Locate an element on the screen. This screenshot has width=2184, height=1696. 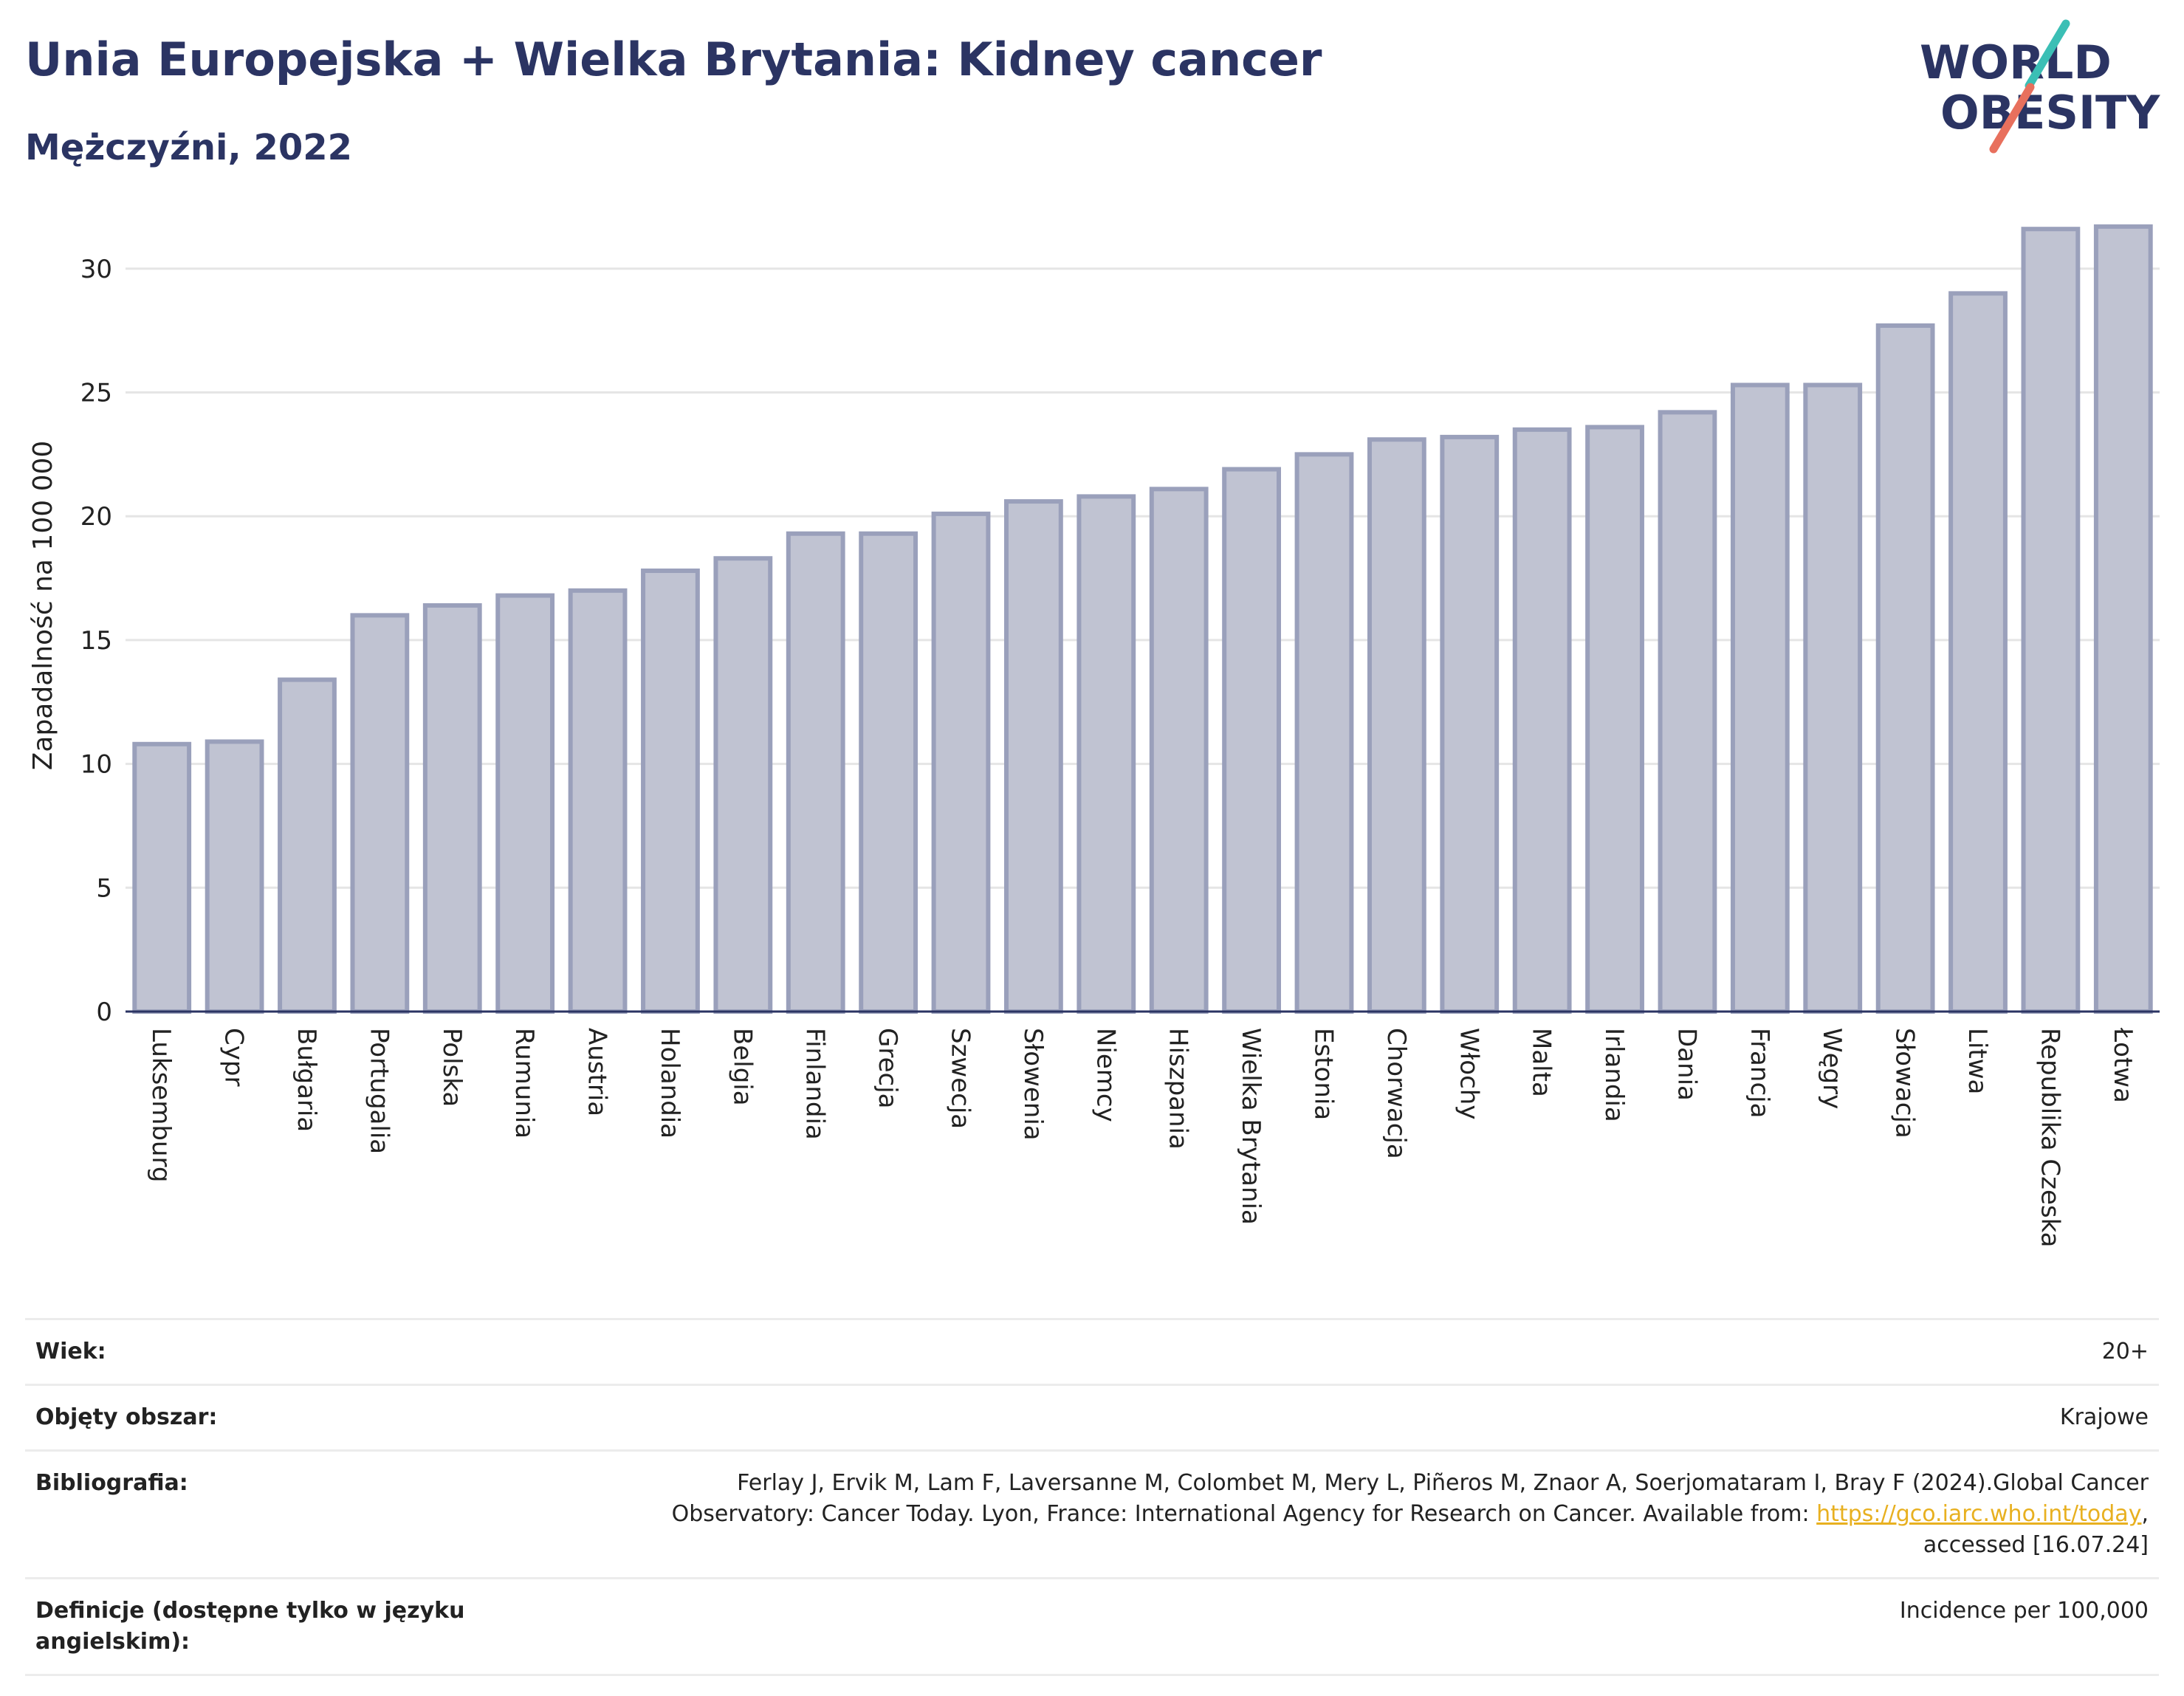
y-tick-label: 20 is located at coordinates (96, 517).